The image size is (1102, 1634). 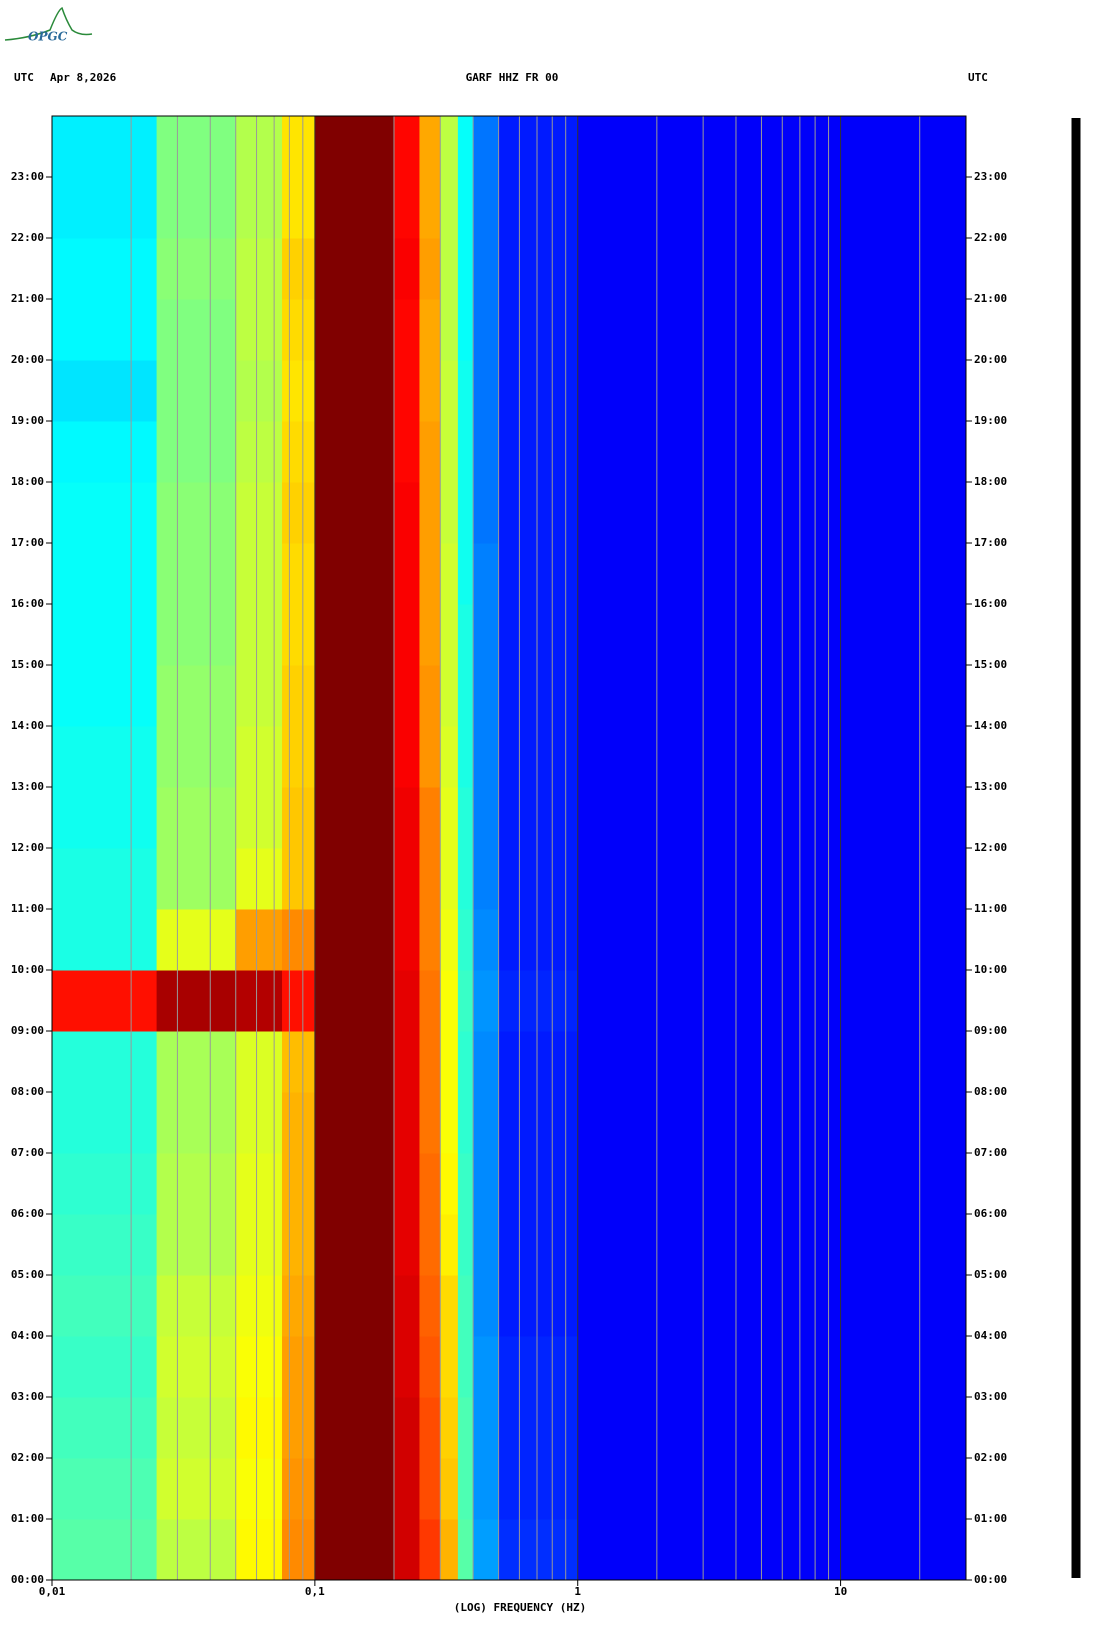 I want to click on x-tick-label: 0,1, so click(x=315, y=1591).